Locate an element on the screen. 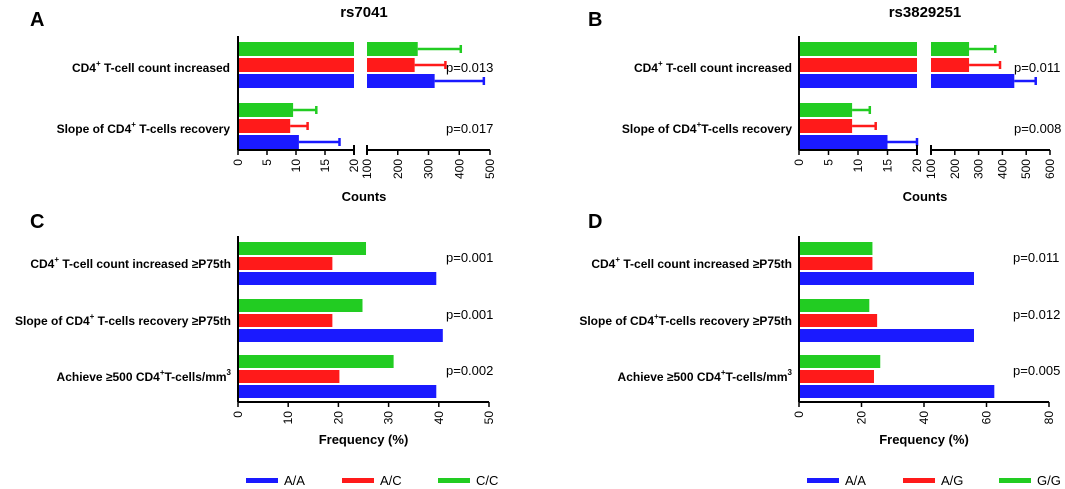 The image size is (1065, 489). p-value: p=0.012 is located at coordinates (1036, 314).